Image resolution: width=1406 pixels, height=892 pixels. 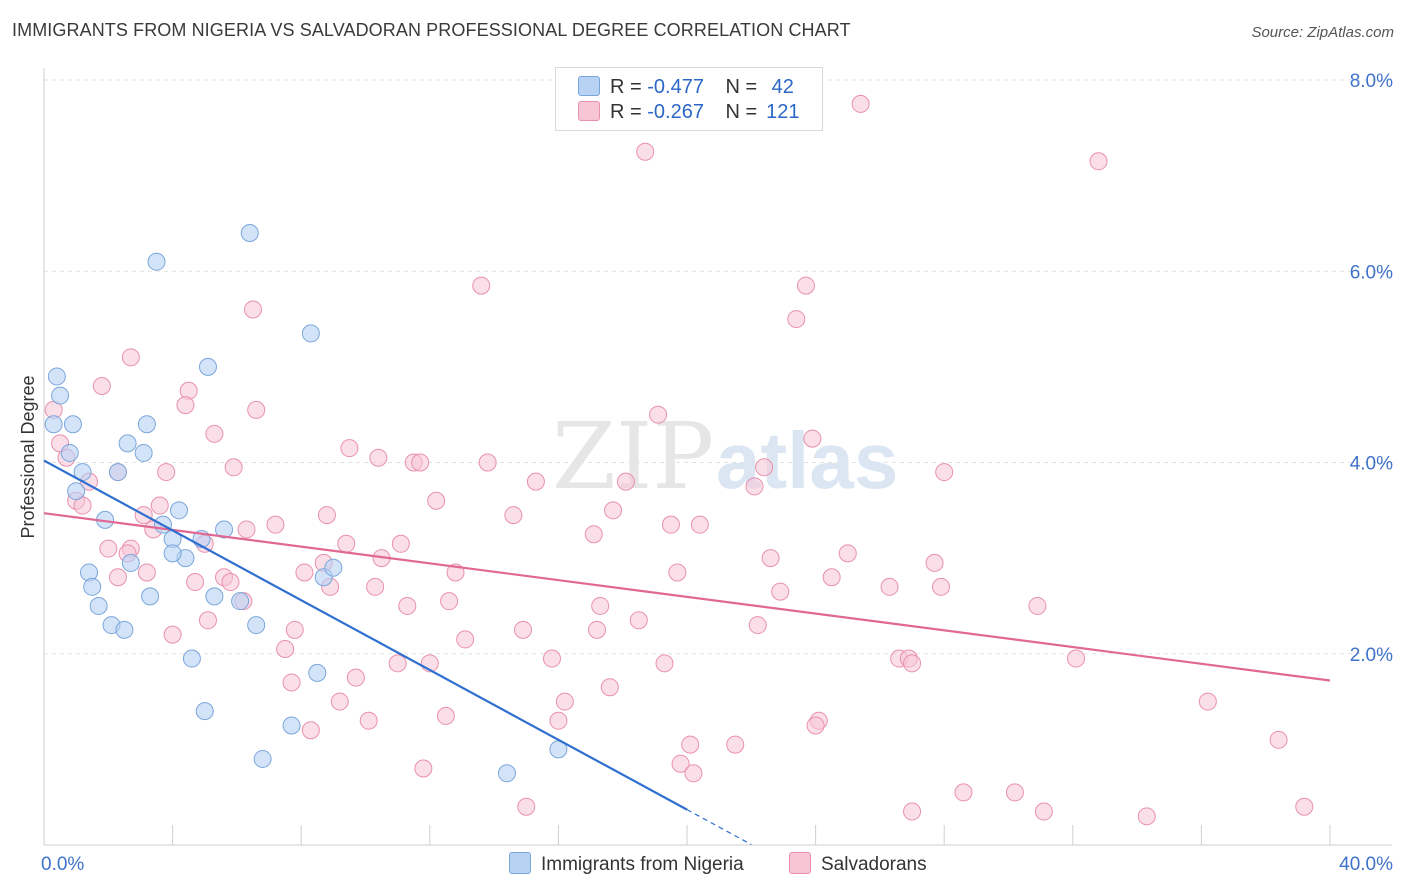 What do you see at coordinates (783, 112) in the screenshot?
I see `salvadoran-n-value: 121` at bounding box center [783, 112].